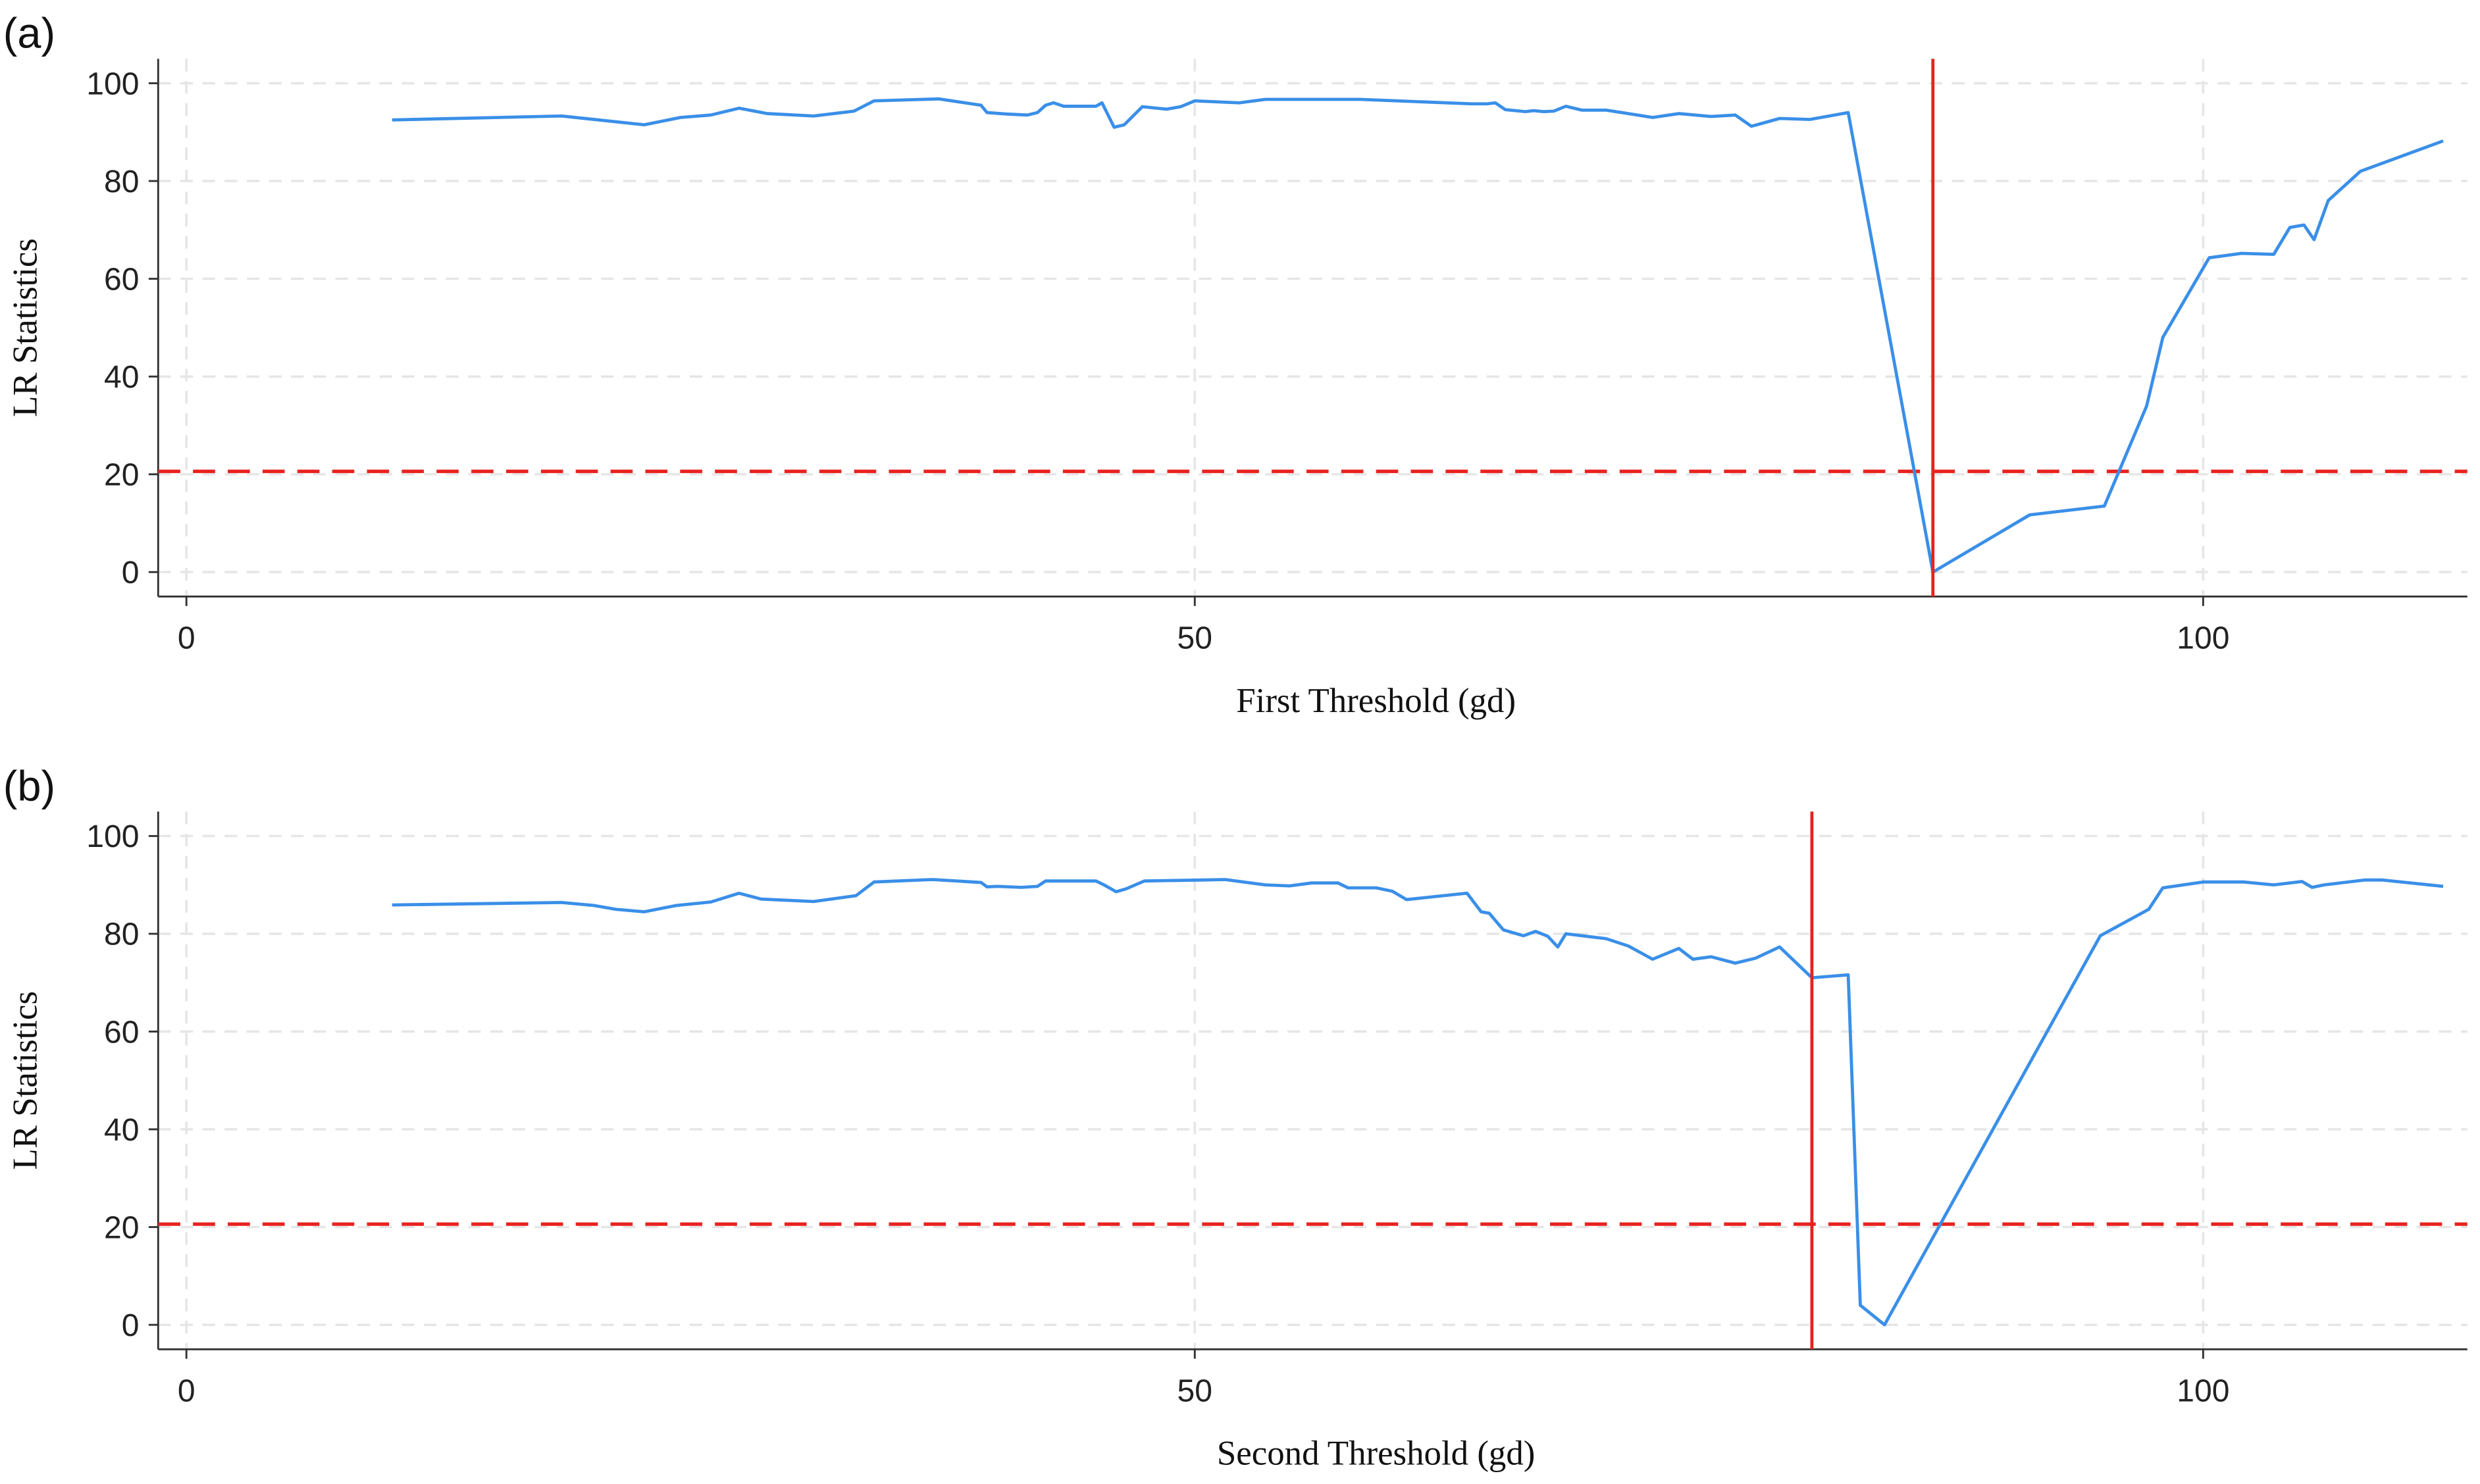  I want to click on x-axis-label: Second Threshold (gd), so click(1376, 1454).